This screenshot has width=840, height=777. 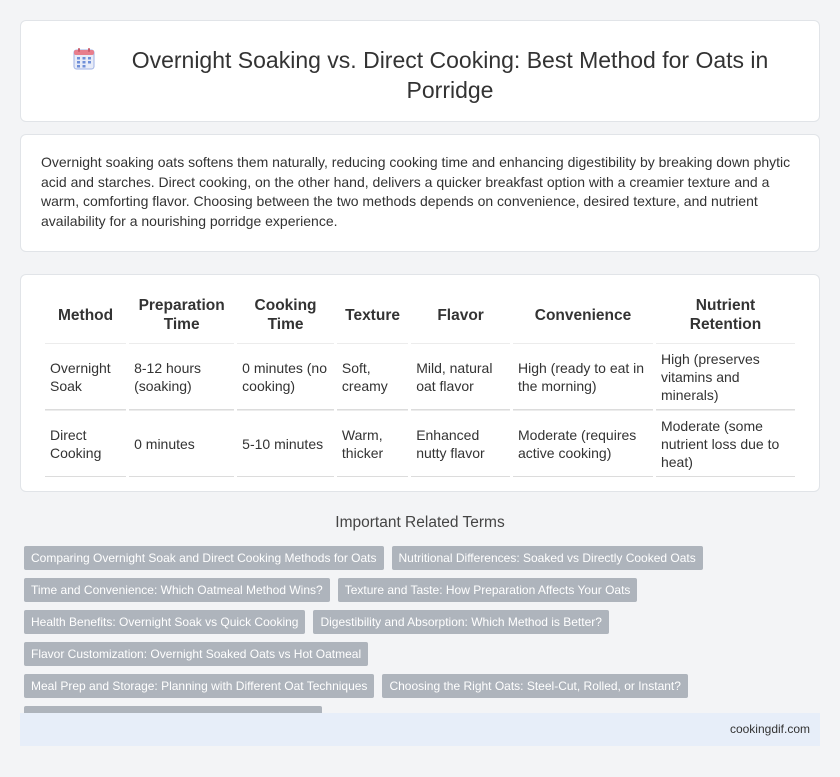 What do you see at coordinates (460, 443) in the screenshot?
I see `table-cell-flavor: Enhanced nutty flavor` at bounding box center [460, 443].